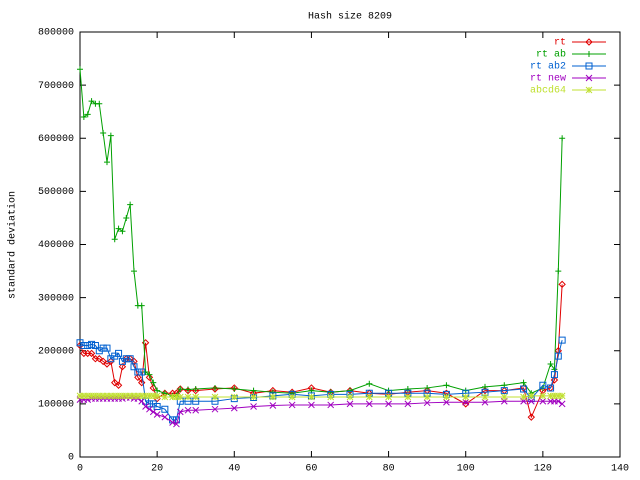 This screenshot has width=640, height=480. Describe the element at coordinates (551, 55) in the screenshot. I see `legend-label: rt ab` at that location.